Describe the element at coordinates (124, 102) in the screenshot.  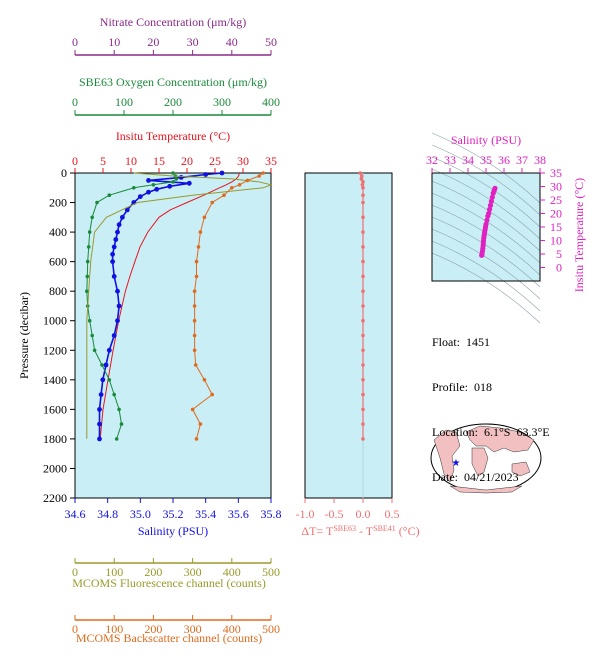
I see `oxygen-tick-label: 100` at that location.